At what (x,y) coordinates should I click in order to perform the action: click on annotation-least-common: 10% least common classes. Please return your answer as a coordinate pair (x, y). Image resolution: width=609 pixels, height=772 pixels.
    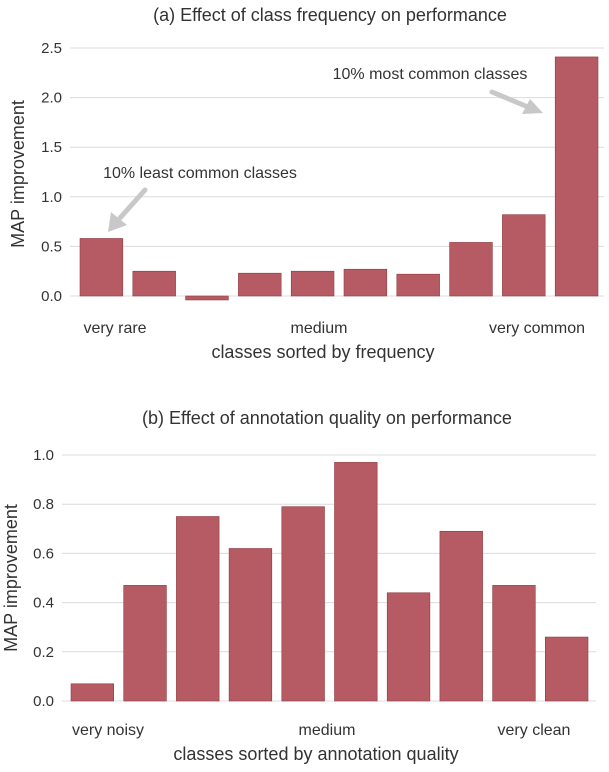
    Looking at the image, I should click on (200, 173).